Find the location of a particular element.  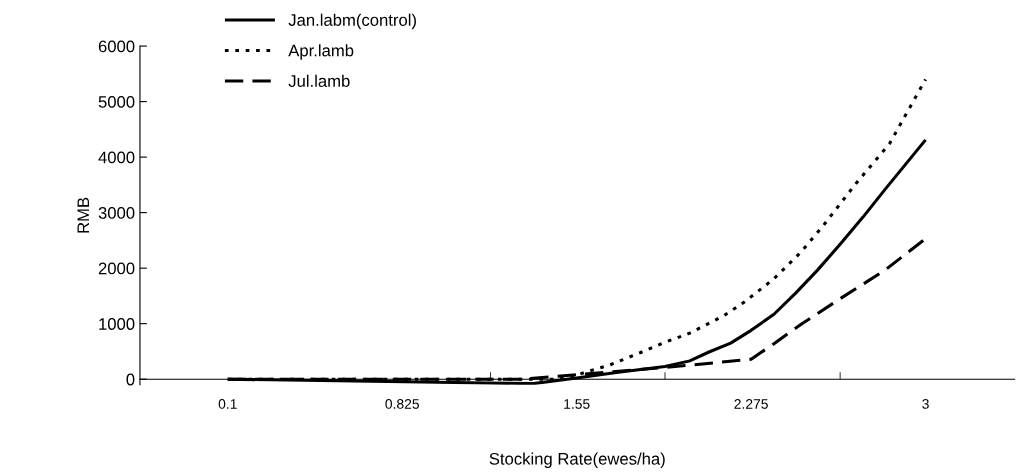

y-tick-label: 4000 is located at coordinates (116, 157).